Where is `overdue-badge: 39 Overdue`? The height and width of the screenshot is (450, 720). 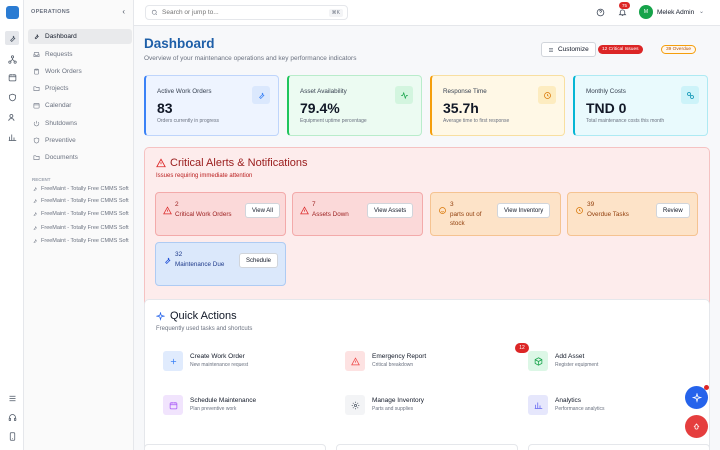
overdue-badge: 39 Overdue is located at coordinates (679, 49).